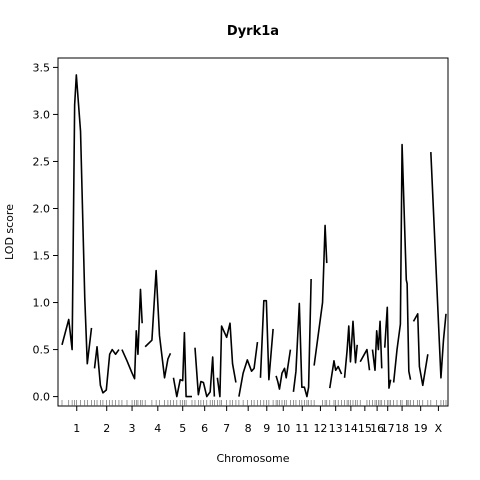 This screenshot has width=480, height=480. What do you see at coordinates (439, 428) in the screenshot?
I see `x-tick-label: X` at bounding box center [439, 428].